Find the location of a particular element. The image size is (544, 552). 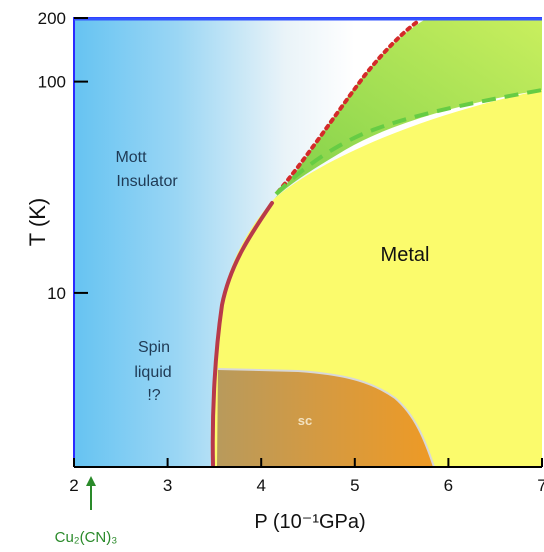

y-tick-label: 200 is located at coordinates (52, 18).